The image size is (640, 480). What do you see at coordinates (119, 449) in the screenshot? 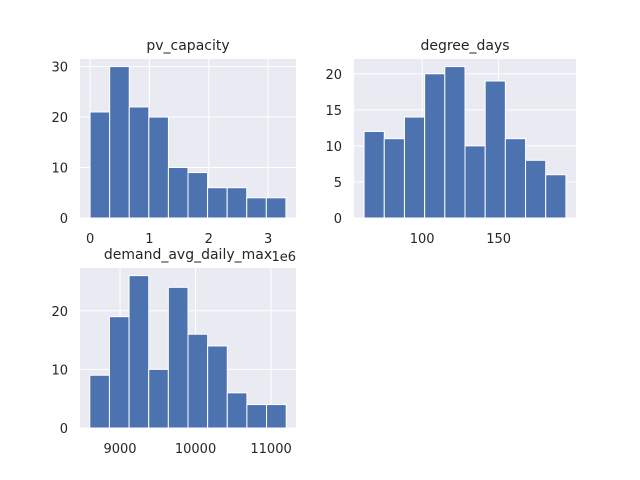
I see `x-tick-label: 9000` at bounding box center [119, 449].